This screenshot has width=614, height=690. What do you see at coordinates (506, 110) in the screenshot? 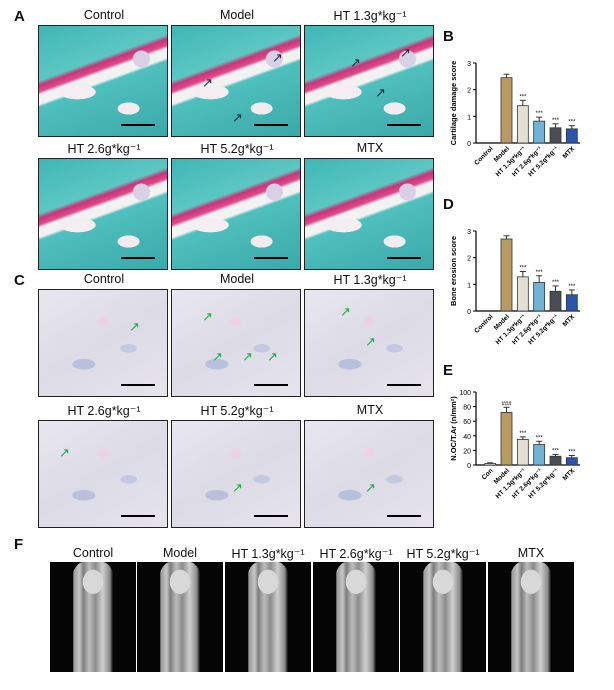
I see `bar-model` at bounding box center [506, 110].